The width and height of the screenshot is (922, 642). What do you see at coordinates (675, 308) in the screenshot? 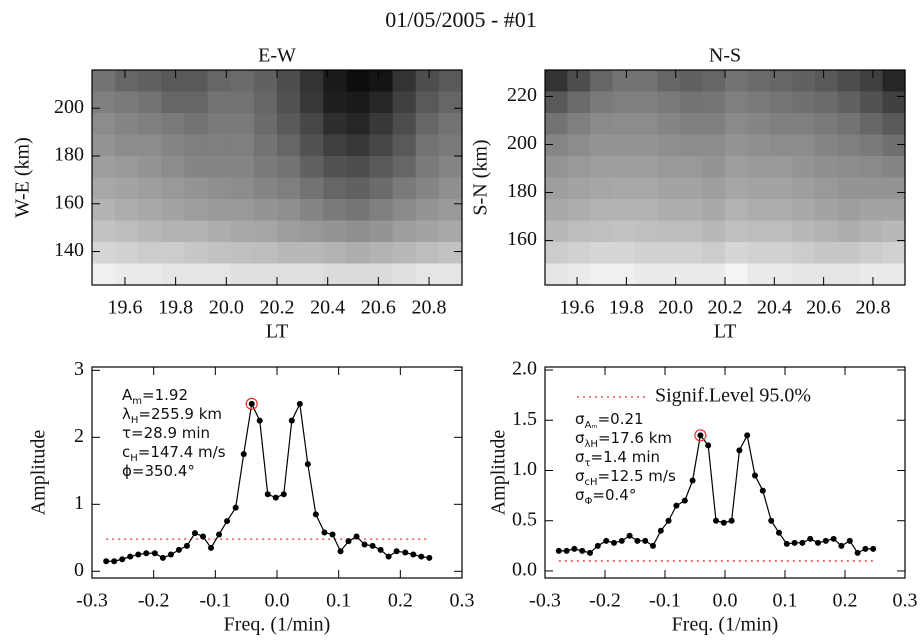
I see `x-tick-label: 20.0` at bounding box center [675, 308].